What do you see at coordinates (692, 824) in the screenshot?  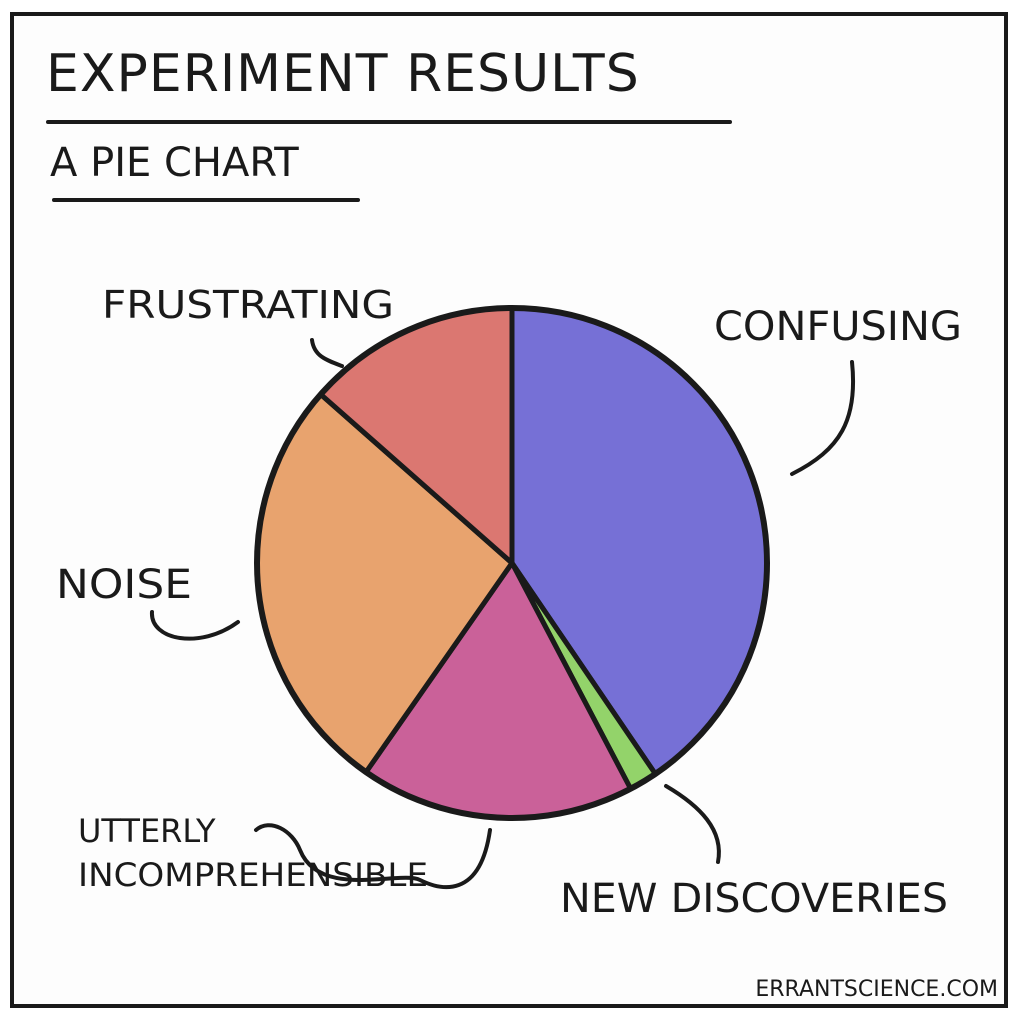 I see `leader-line-new-discoveries` at bounding box center [692, 824].